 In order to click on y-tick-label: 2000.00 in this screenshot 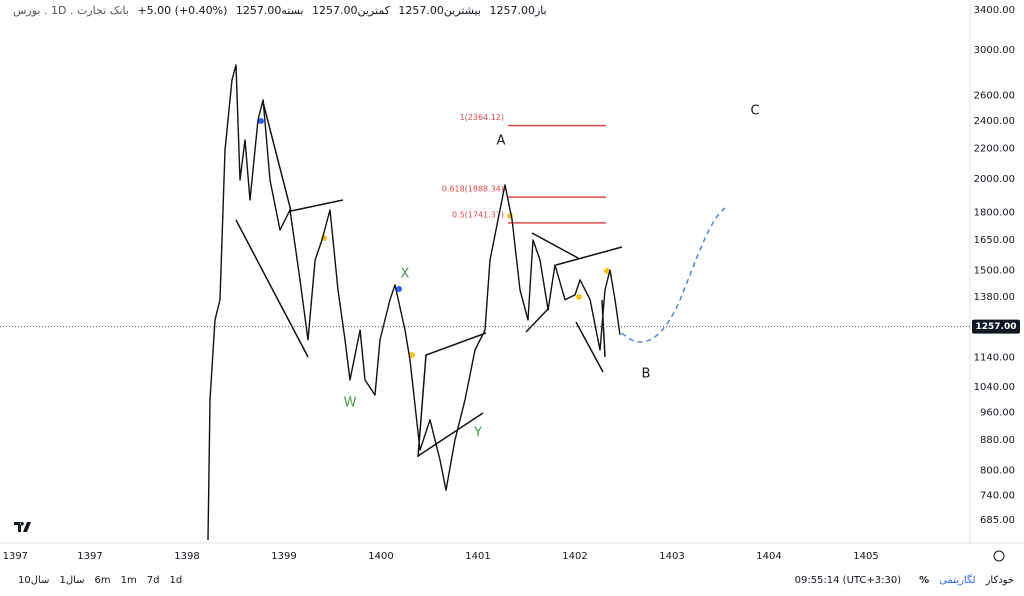, I will do `click(994, 179)`.